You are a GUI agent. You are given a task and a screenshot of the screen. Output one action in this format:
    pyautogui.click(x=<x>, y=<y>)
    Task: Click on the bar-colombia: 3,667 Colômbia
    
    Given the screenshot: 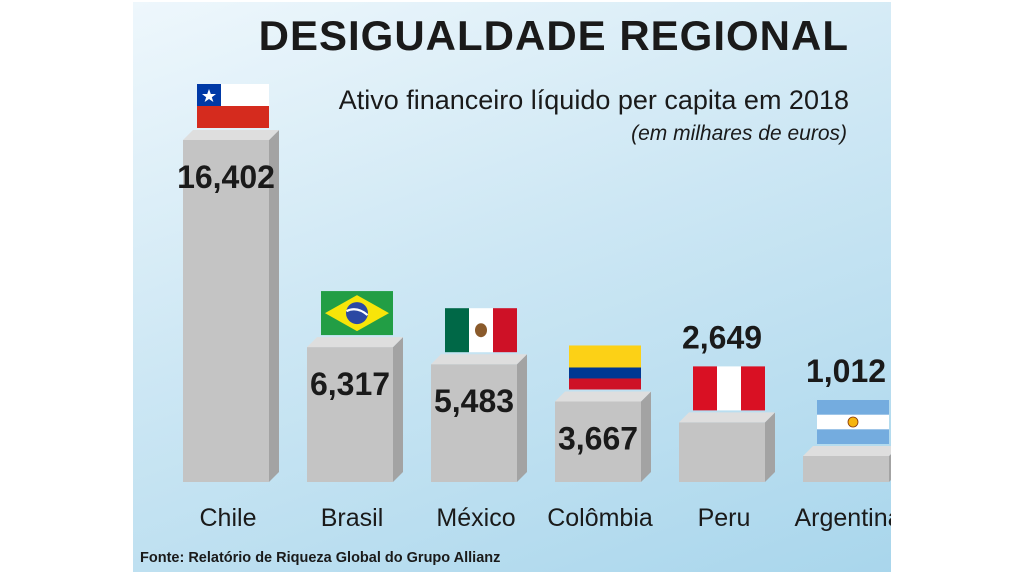 What is the action you would take?
    pyautogui.click(x=600, y=461)
    